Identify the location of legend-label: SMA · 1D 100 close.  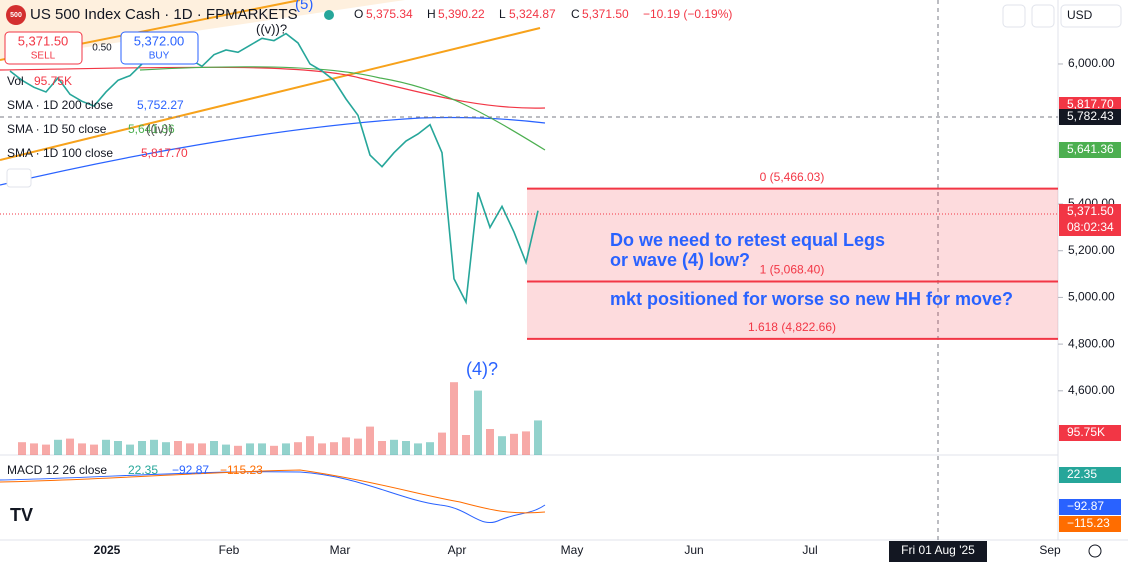
(60, 153).